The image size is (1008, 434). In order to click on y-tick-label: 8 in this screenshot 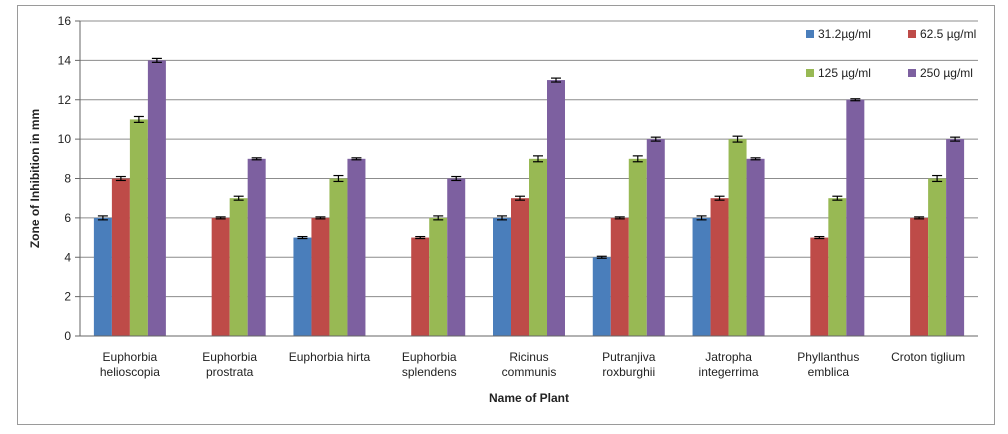, I will do `click(67, 179)`.